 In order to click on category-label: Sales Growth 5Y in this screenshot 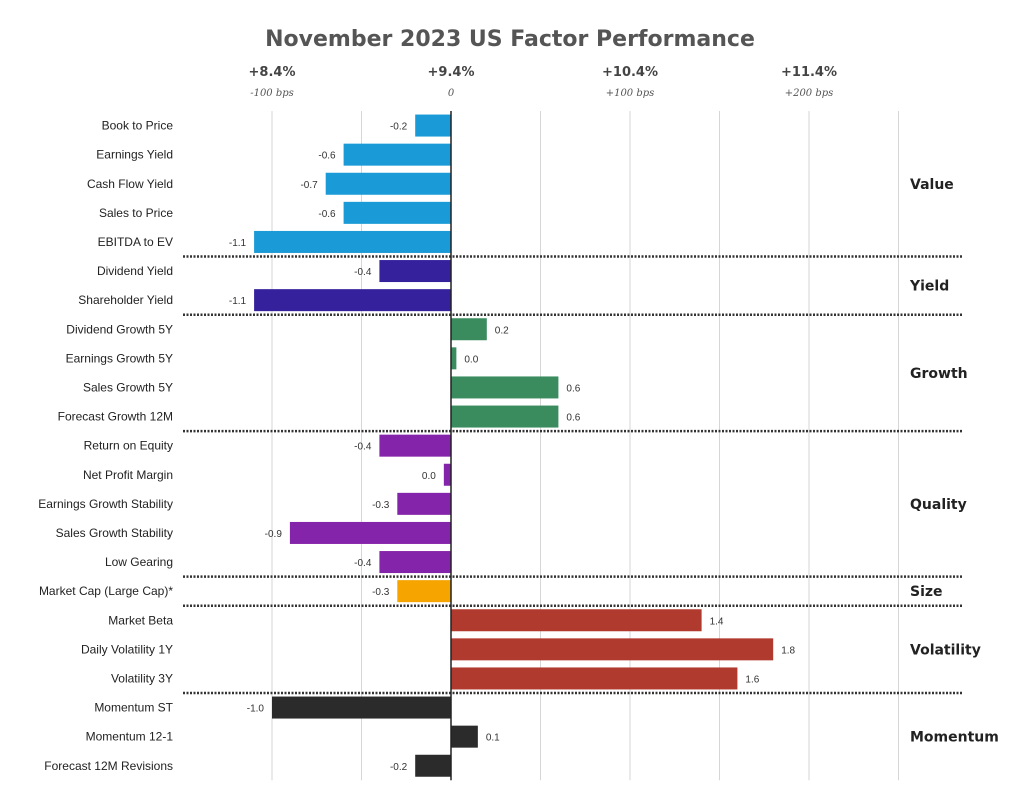, I will do `click(128, 387)`.